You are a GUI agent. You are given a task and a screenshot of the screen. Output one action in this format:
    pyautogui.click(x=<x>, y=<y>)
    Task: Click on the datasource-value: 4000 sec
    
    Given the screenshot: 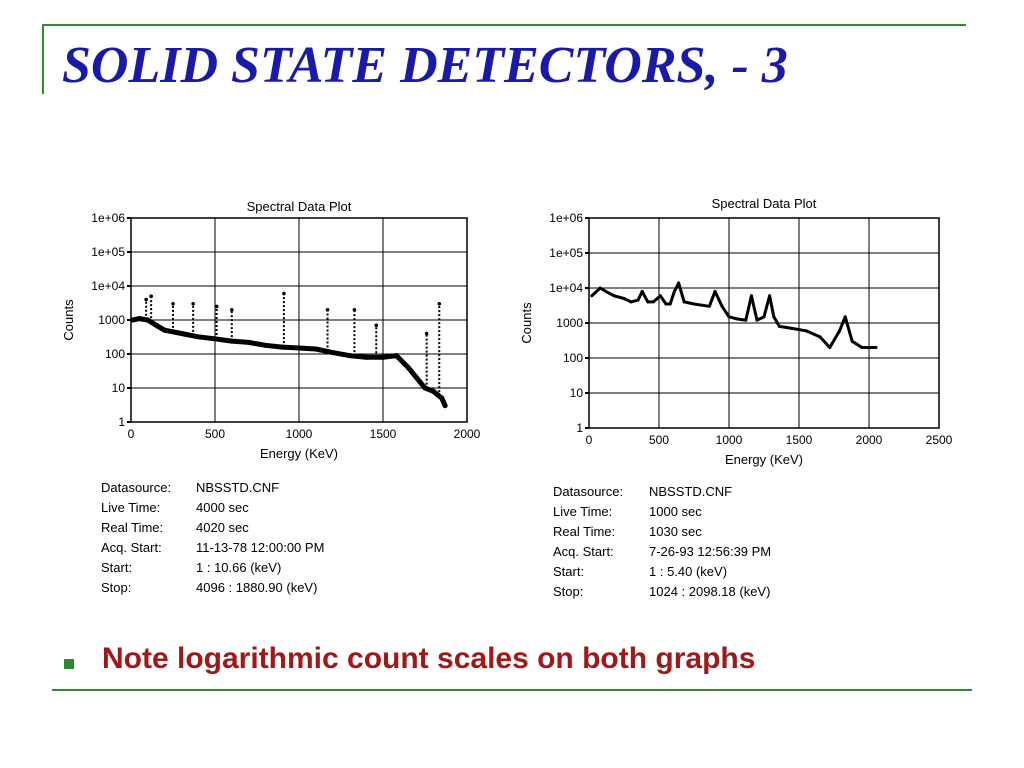 What is the action you would take?
    pyautogui.click(x=222, y=507)
    